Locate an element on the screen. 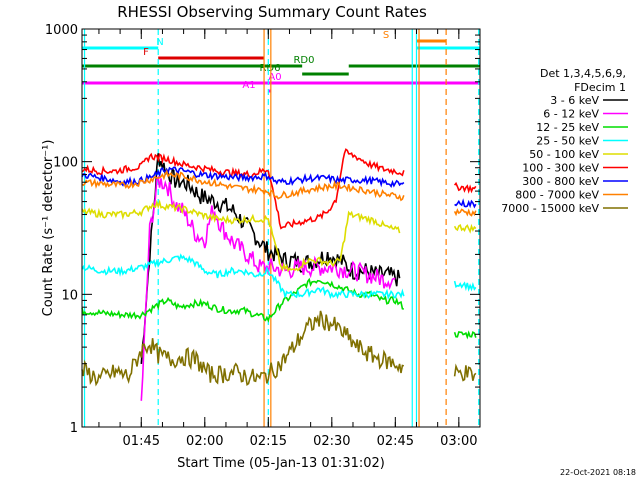 This screenshot has height=480, width=640. legend-entry-label: 7000 - 15000 keV is located at coordinates (550, 208).